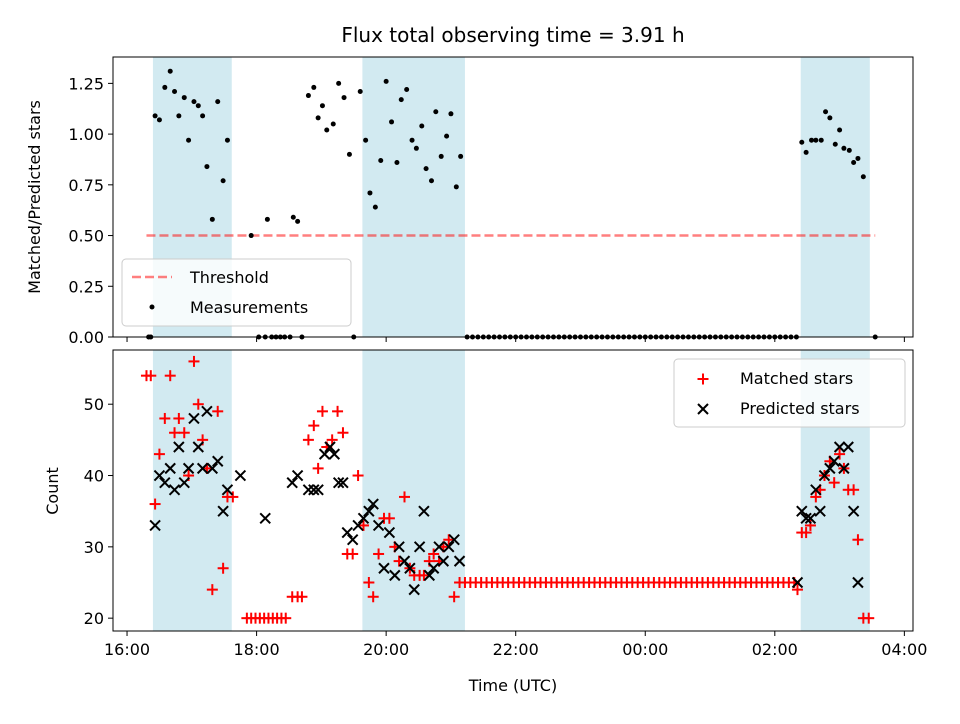 This screenshot has width=960, height=724. What do you see at coordinates (257, 649) in the screenshot?
I see `x-tick-label: 18:00` at bounding box center [257, 649].